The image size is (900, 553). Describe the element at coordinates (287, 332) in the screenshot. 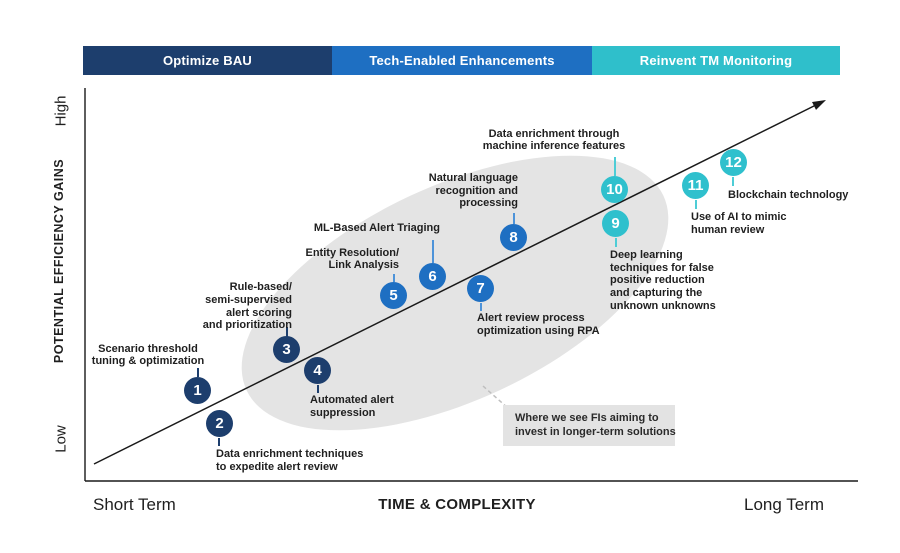

I see `point-3-tick` at that location.